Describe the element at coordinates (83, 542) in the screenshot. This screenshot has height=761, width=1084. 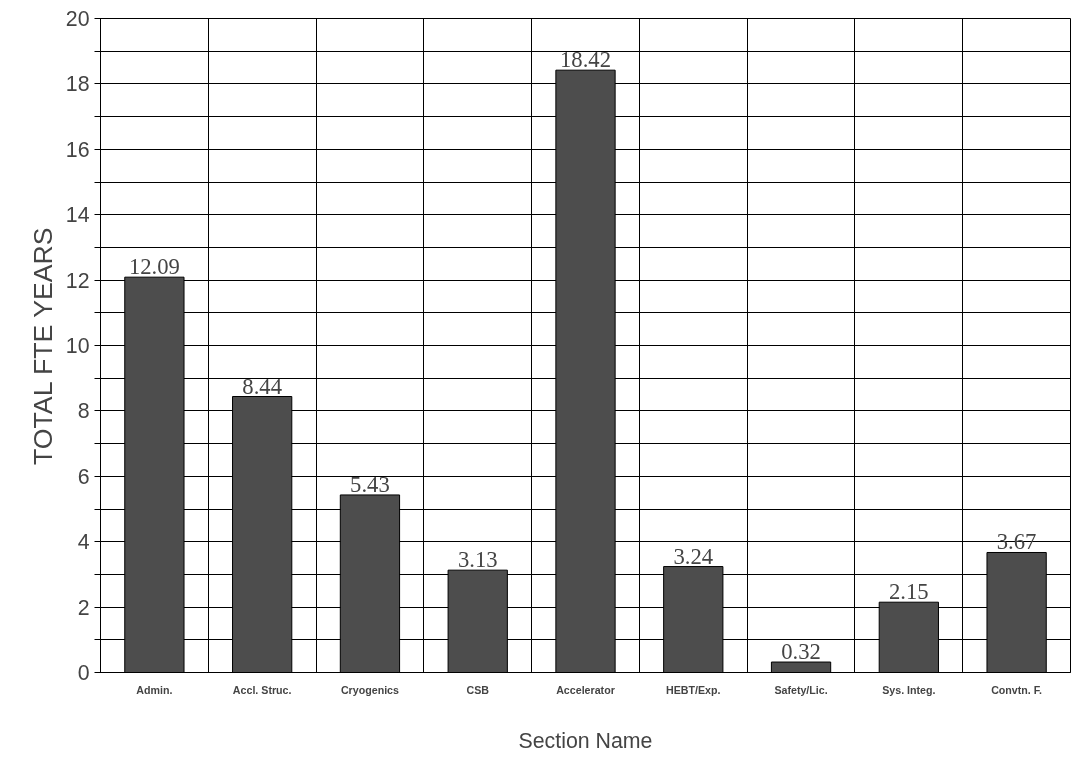
I see `y-tick-label: 4` at that location.